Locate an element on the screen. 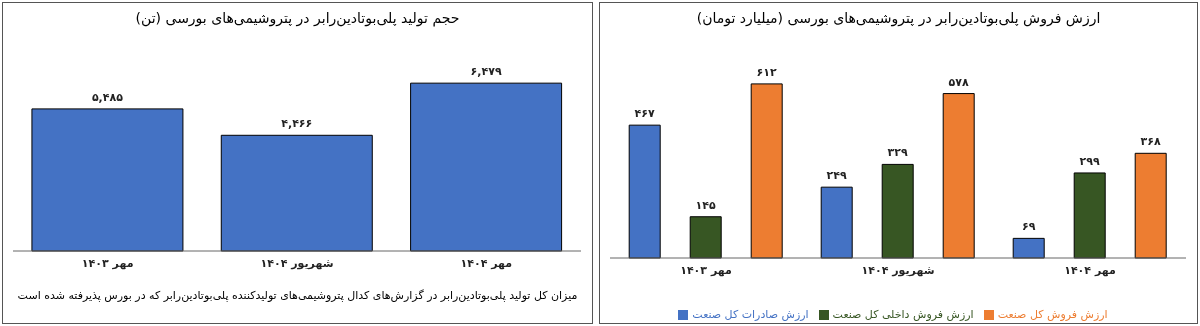  legend-label: ارزش فروش کل صنعت is located at coordinates (1052, 314).